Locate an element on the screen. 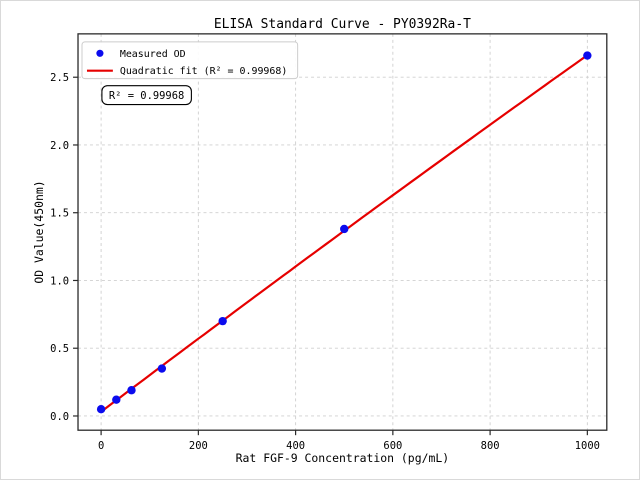 This screenshot has height=480, width=640. x-tick-label: 1000 is located at coordinates (587, 446).